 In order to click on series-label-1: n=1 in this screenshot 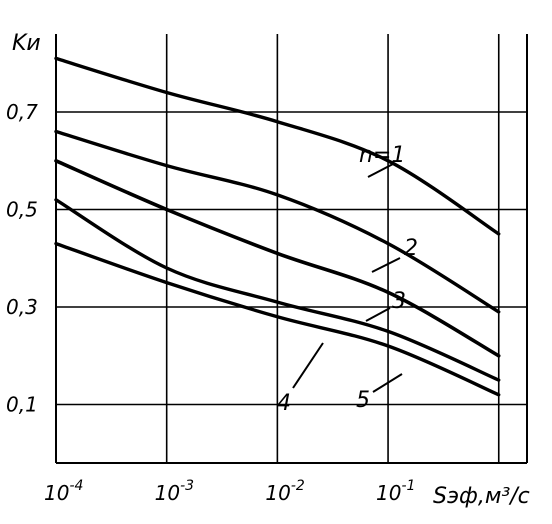, I will do `click(382, 155)`.